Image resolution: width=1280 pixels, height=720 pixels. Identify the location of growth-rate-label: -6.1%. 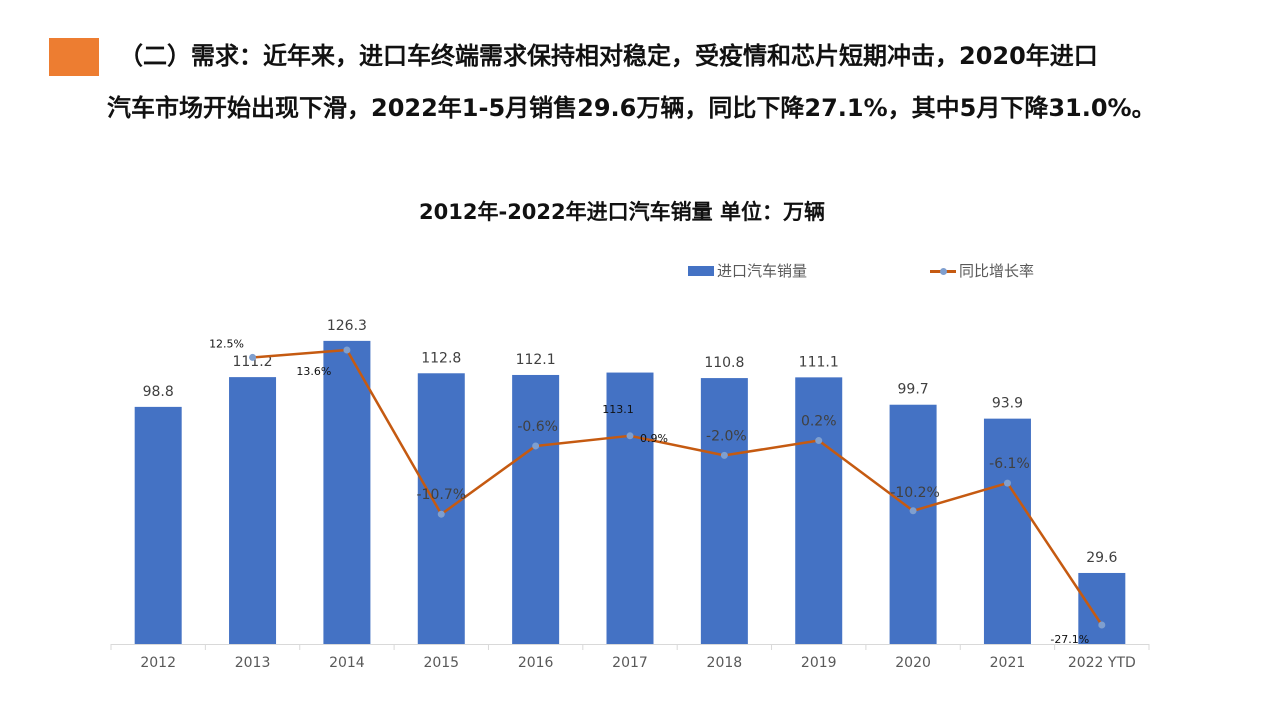
(1009, 464).